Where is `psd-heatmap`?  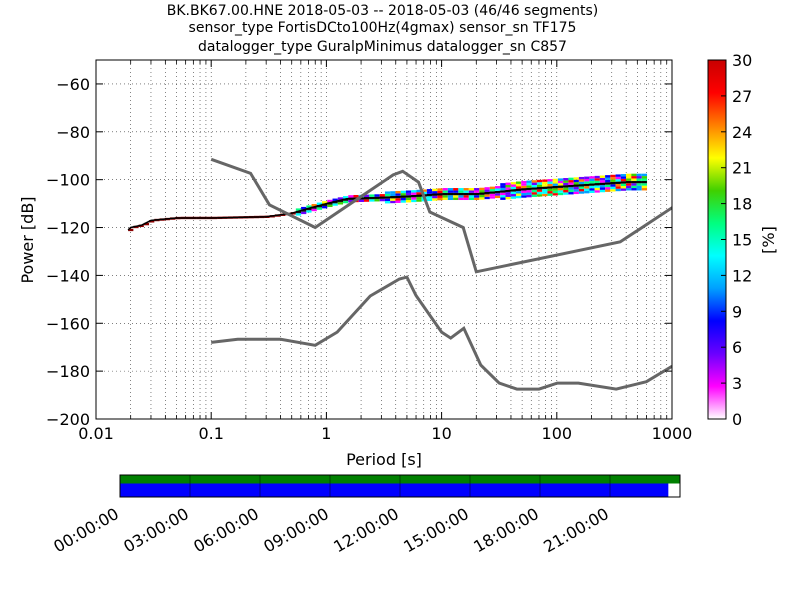
psd-heatmap is located at coordinates (387, 202).